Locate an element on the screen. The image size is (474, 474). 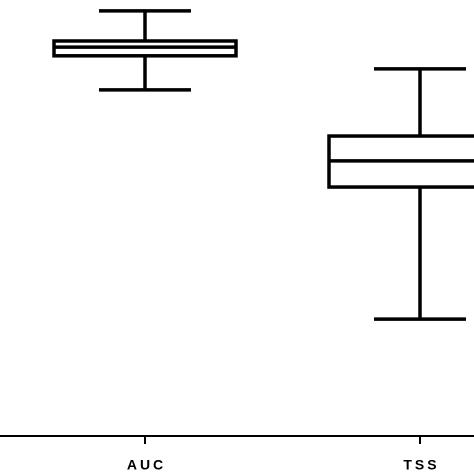
x-tick-label: AUC is located at coordinates (146, 465).